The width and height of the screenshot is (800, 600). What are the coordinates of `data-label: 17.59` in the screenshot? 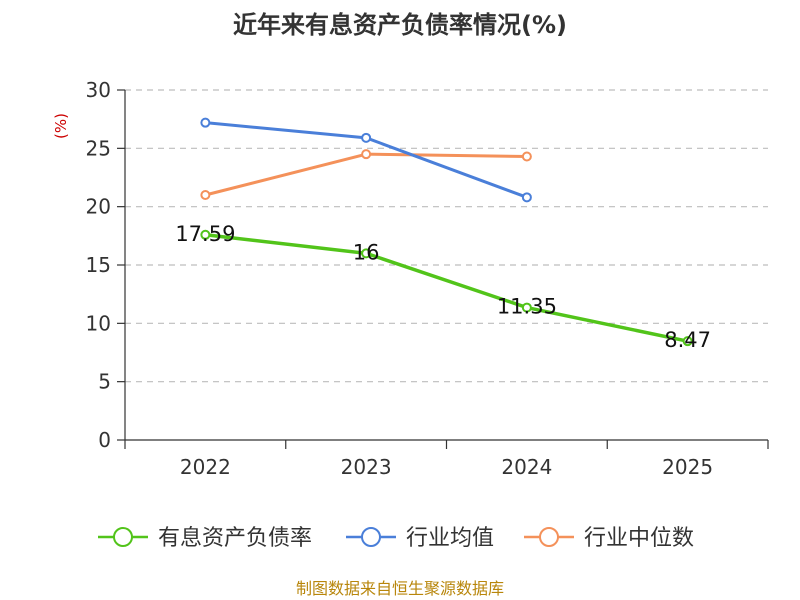 It's located at (205, 234).